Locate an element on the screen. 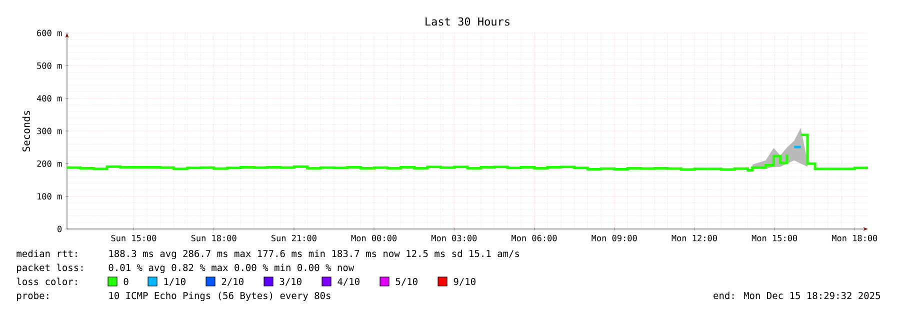  legend-label: 2/10 is located at coordinates (233, 282).